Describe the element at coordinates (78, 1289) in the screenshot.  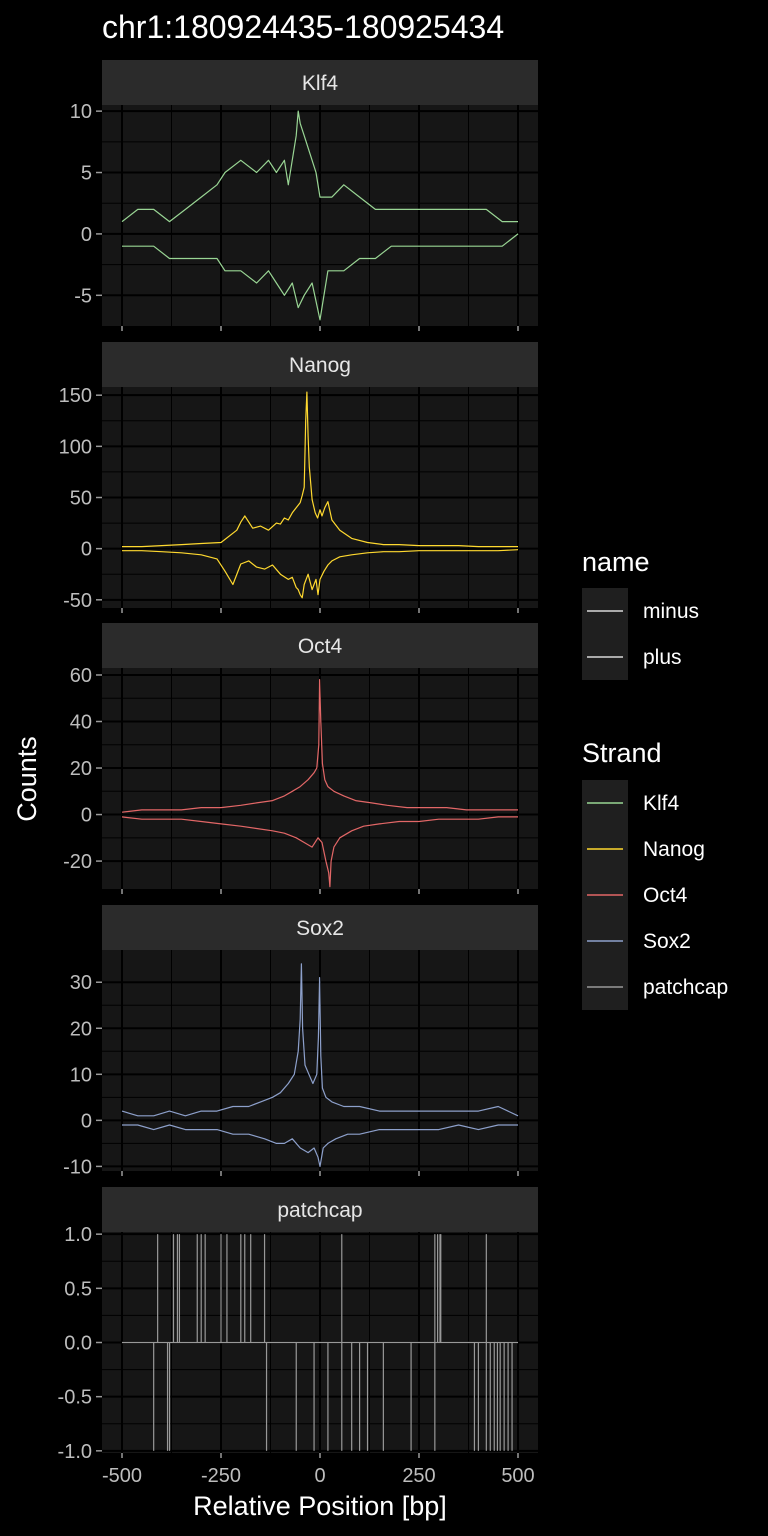
I see `y-tick-label: 0.5` at that location.